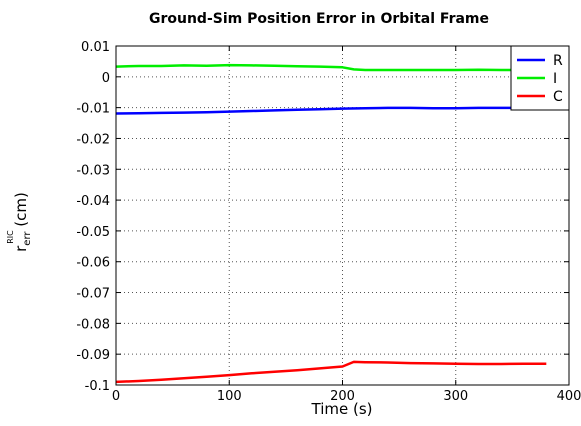 This screenshot has height=426, width=581. I want to click on y-tick-label: -0.09, so click(93, 355).